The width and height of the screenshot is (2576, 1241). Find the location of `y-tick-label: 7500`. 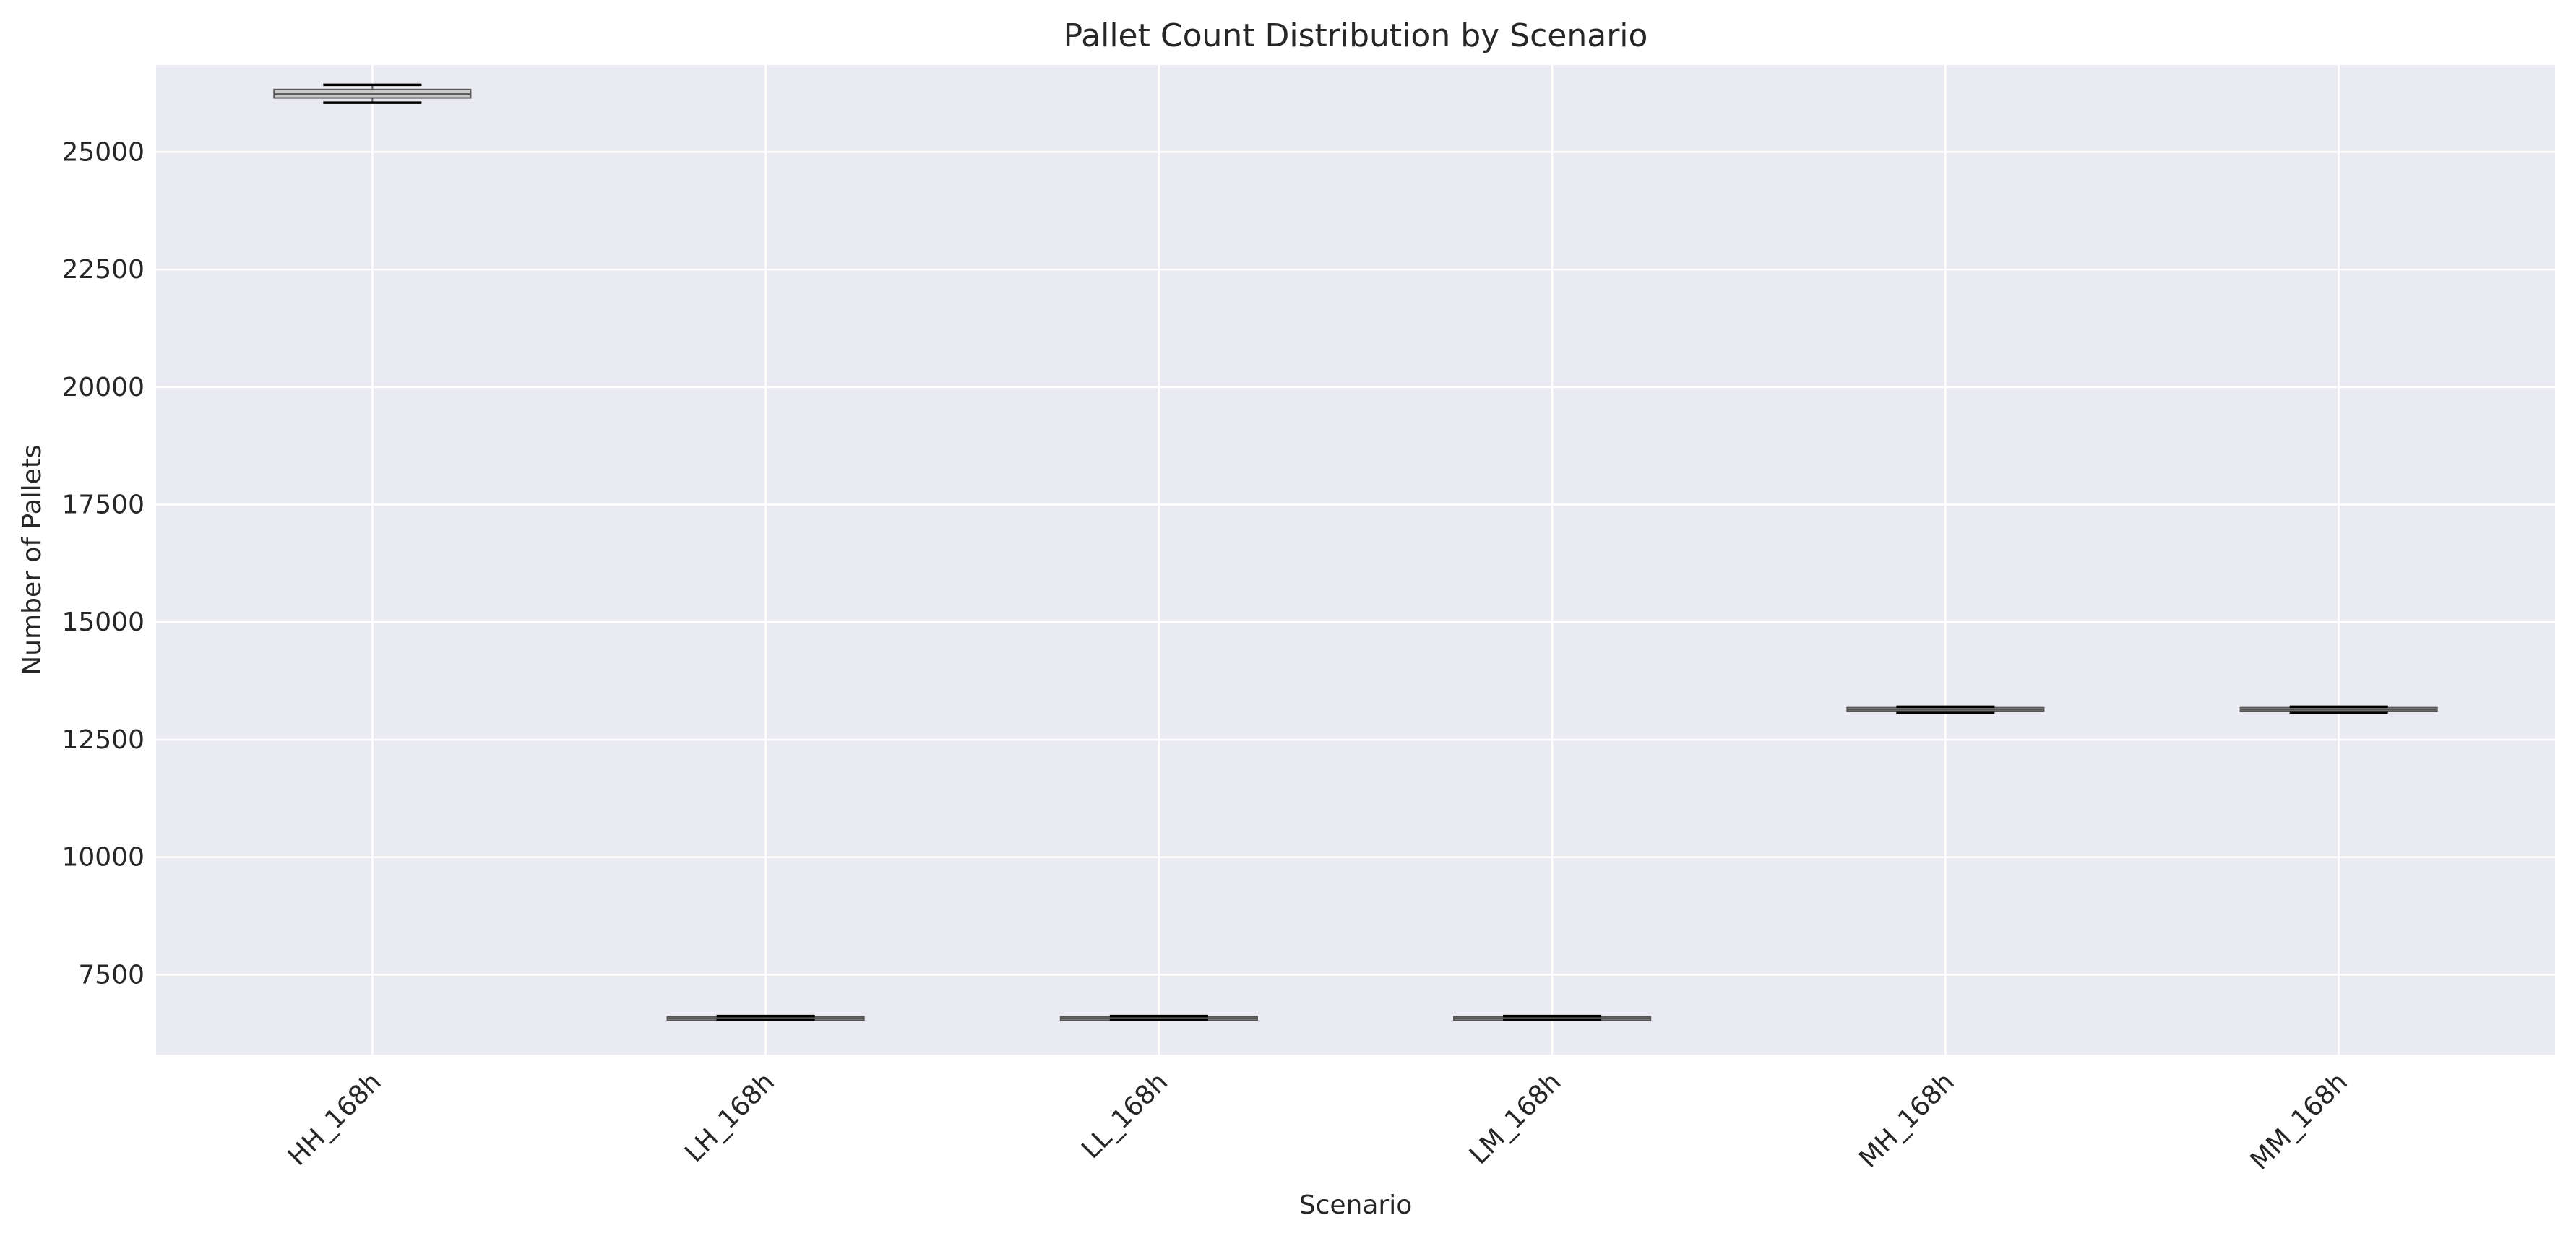

y-tick-label: 7500 is located at coordinates (111, 975).